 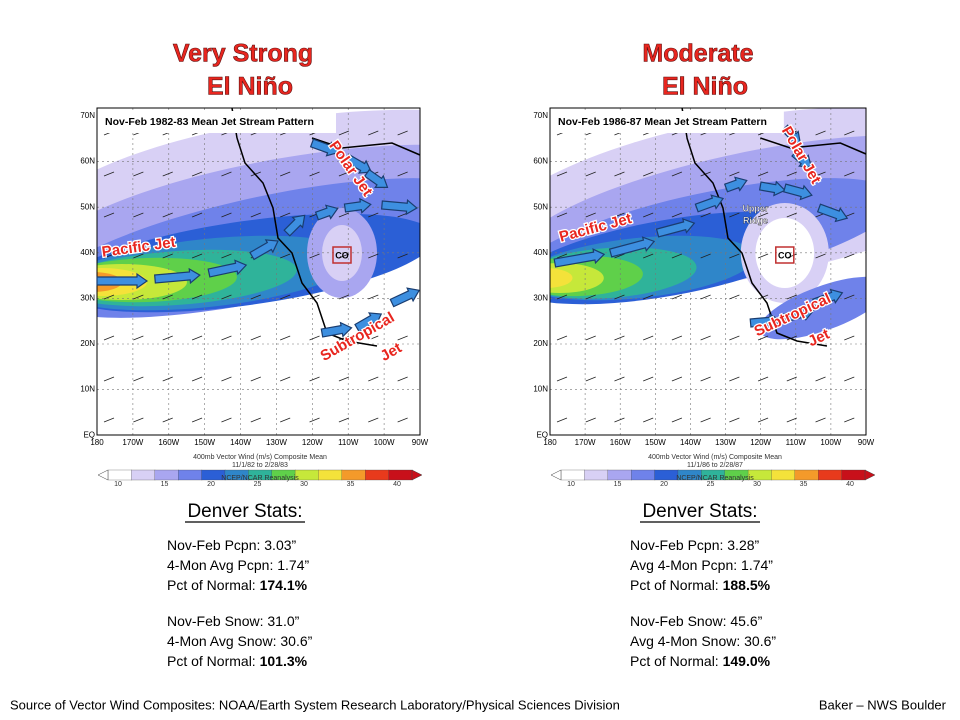 What do you see at coordinates (165, 484) in the screenshot?
I see `colorbar-tick-label: 15` at bounding box center [165, 484].